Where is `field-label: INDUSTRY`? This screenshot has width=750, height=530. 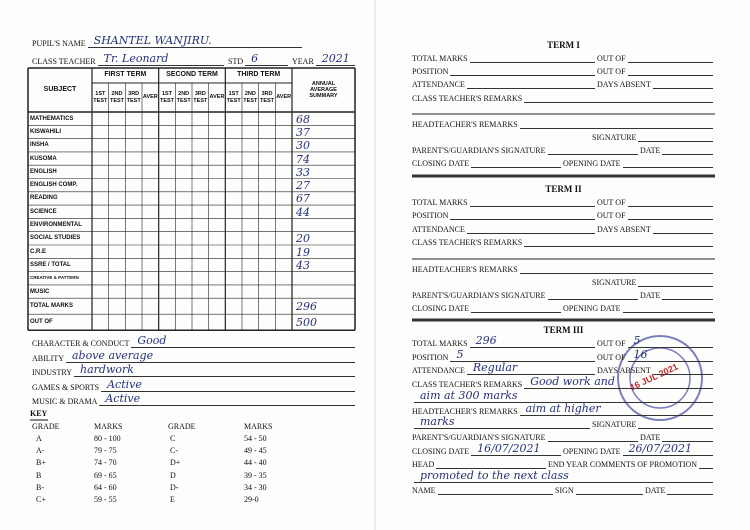 field-label: INDUSTRY is located at coordinates (52, 372).